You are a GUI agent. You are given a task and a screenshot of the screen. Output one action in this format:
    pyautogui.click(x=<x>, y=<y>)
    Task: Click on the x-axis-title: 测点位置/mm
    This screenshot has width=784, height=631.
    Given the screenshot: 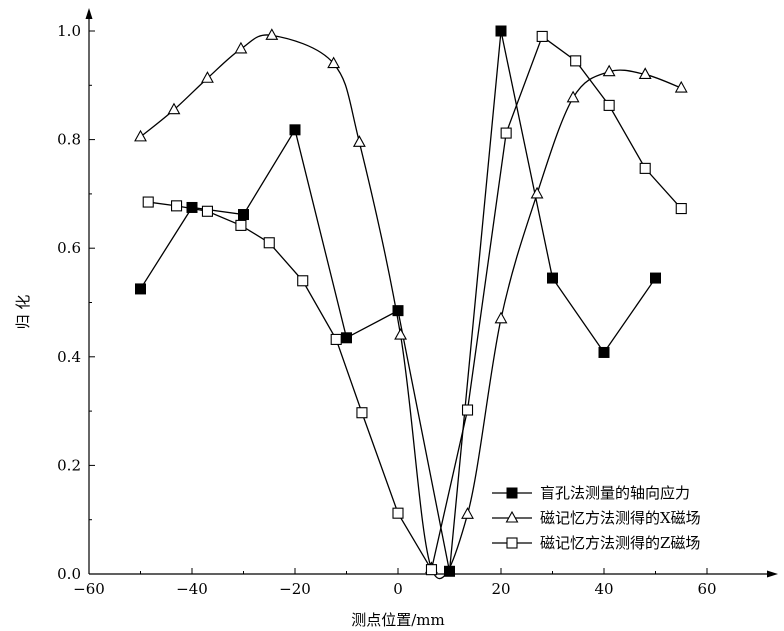 What is the action you would take?
    pyautogui.click(x=398, y=620)
    